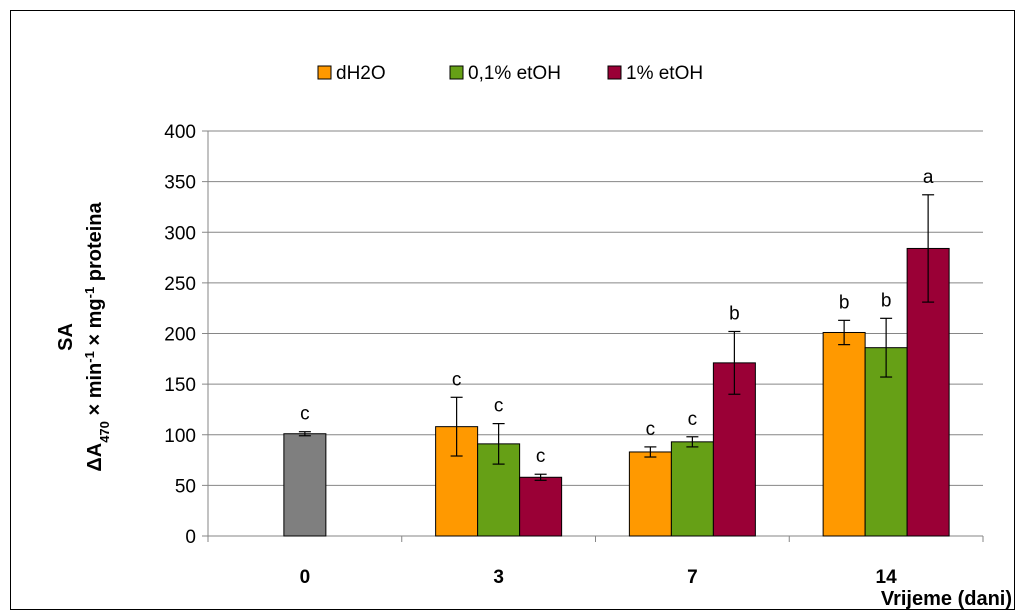 The height and width of the screenshot is (613, 1026). What do you see at coordinates (928, 177) in the screenshot?
I see `series-3-significance-label: a` at bounding box center [928, 177].